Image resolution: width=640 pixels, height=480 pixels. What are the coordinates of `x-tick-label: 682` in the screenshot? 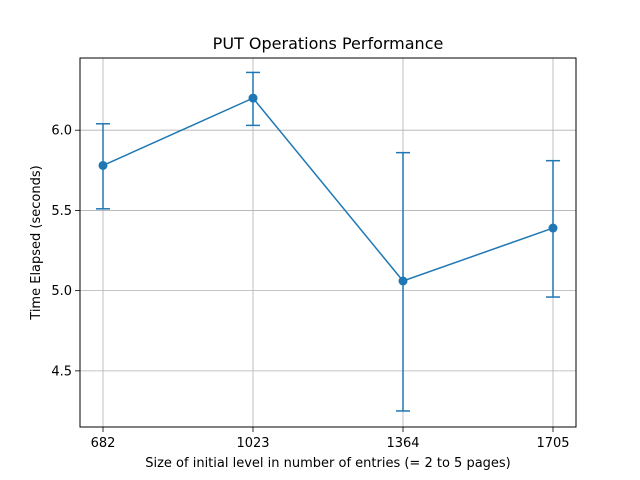 It's located at (103, 443).